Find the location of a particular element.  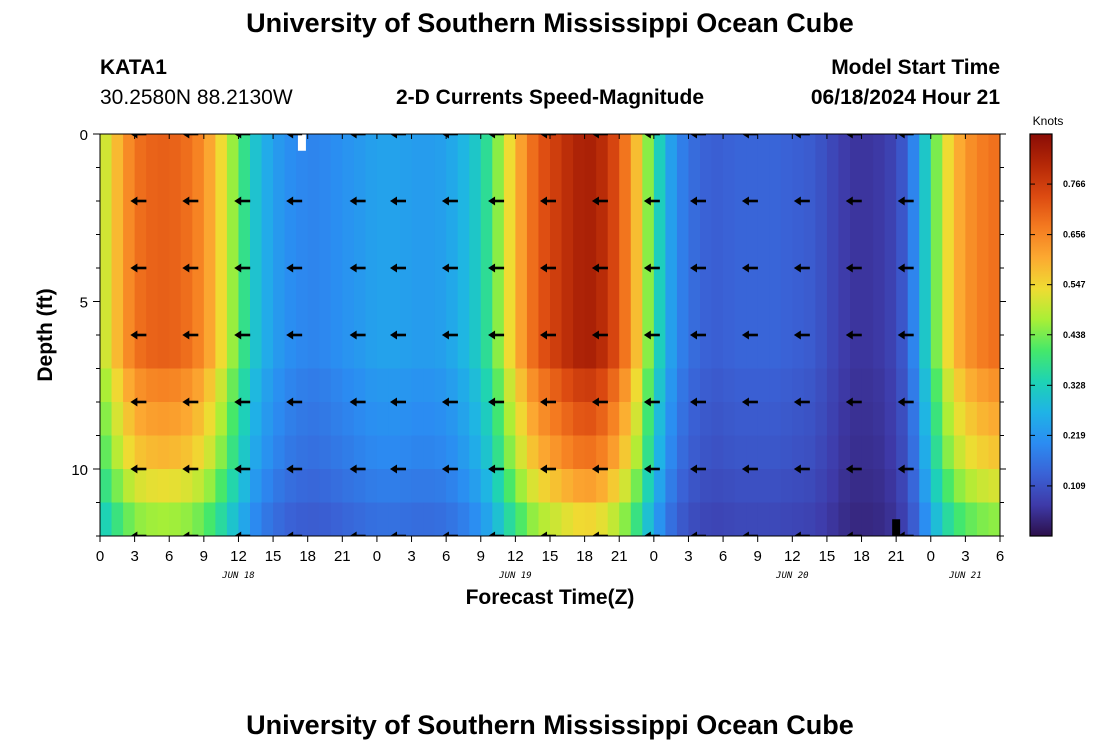

x-axis-label: Forecast Time(Z) is located at coordinates (550, 597).